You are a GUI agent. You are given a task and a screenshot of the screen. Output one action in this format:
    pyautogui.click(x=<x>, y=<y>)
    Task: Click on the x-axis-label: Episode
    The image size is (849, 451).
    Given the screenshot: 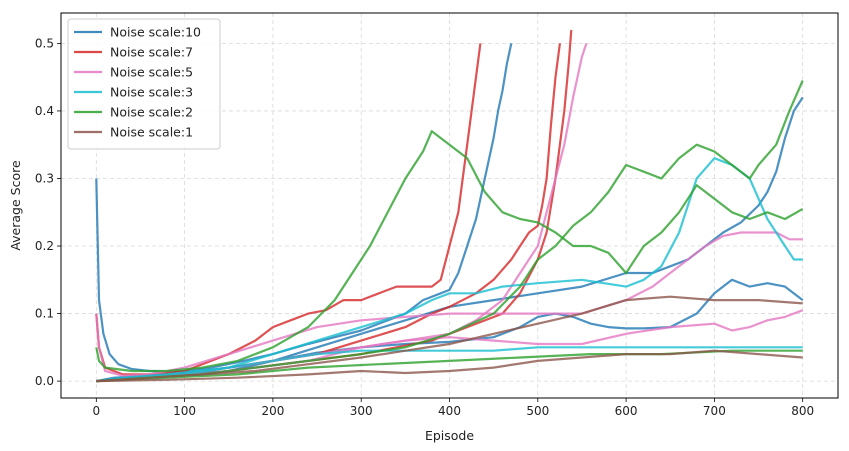 What is the action you would take?
    pyautogui.click(x=449, y=435)
    